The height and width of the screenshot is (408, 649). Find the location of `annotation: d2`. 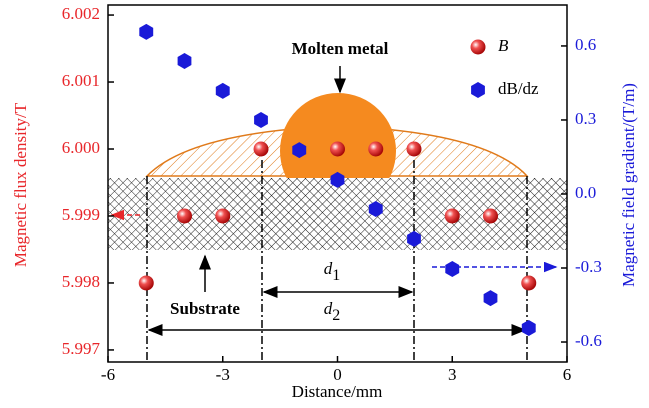

annotation: d2 is located at coordinates (332, 311).